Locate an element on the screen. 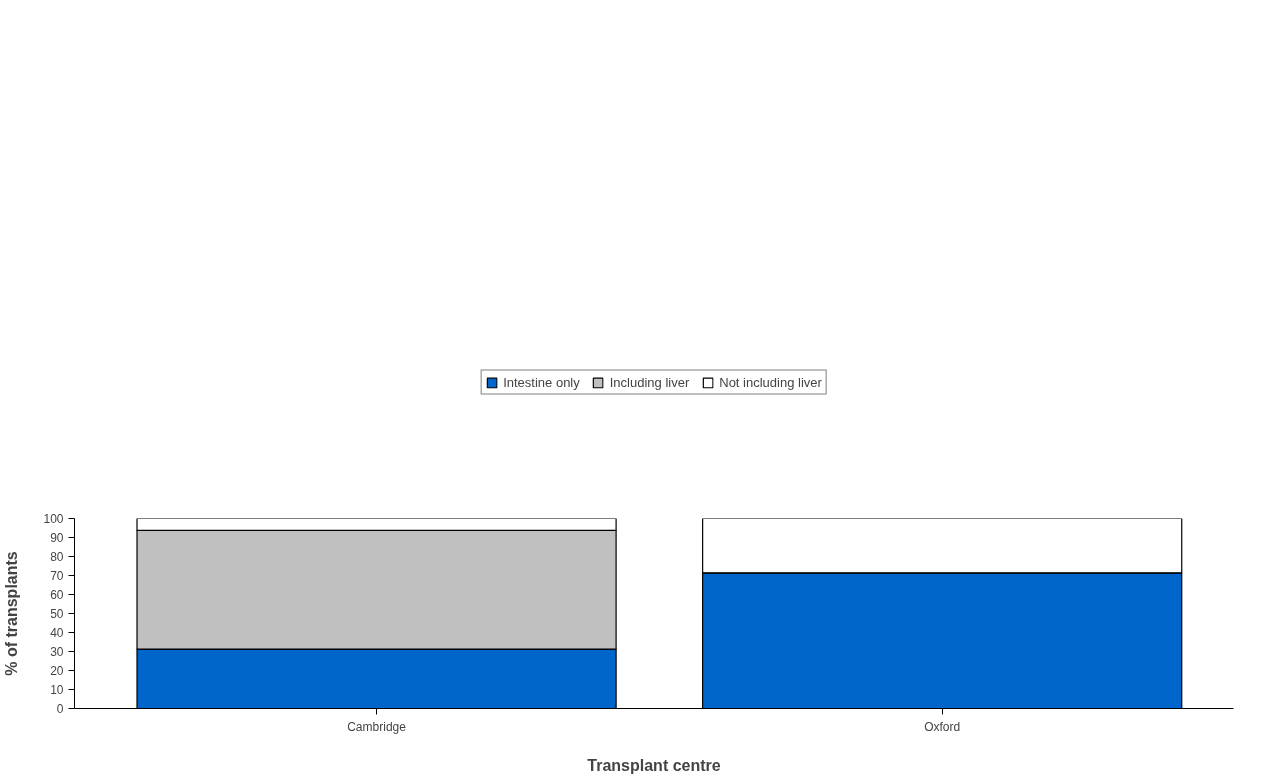  x-tick-label: Oxford is located at coordinates (942, 726).